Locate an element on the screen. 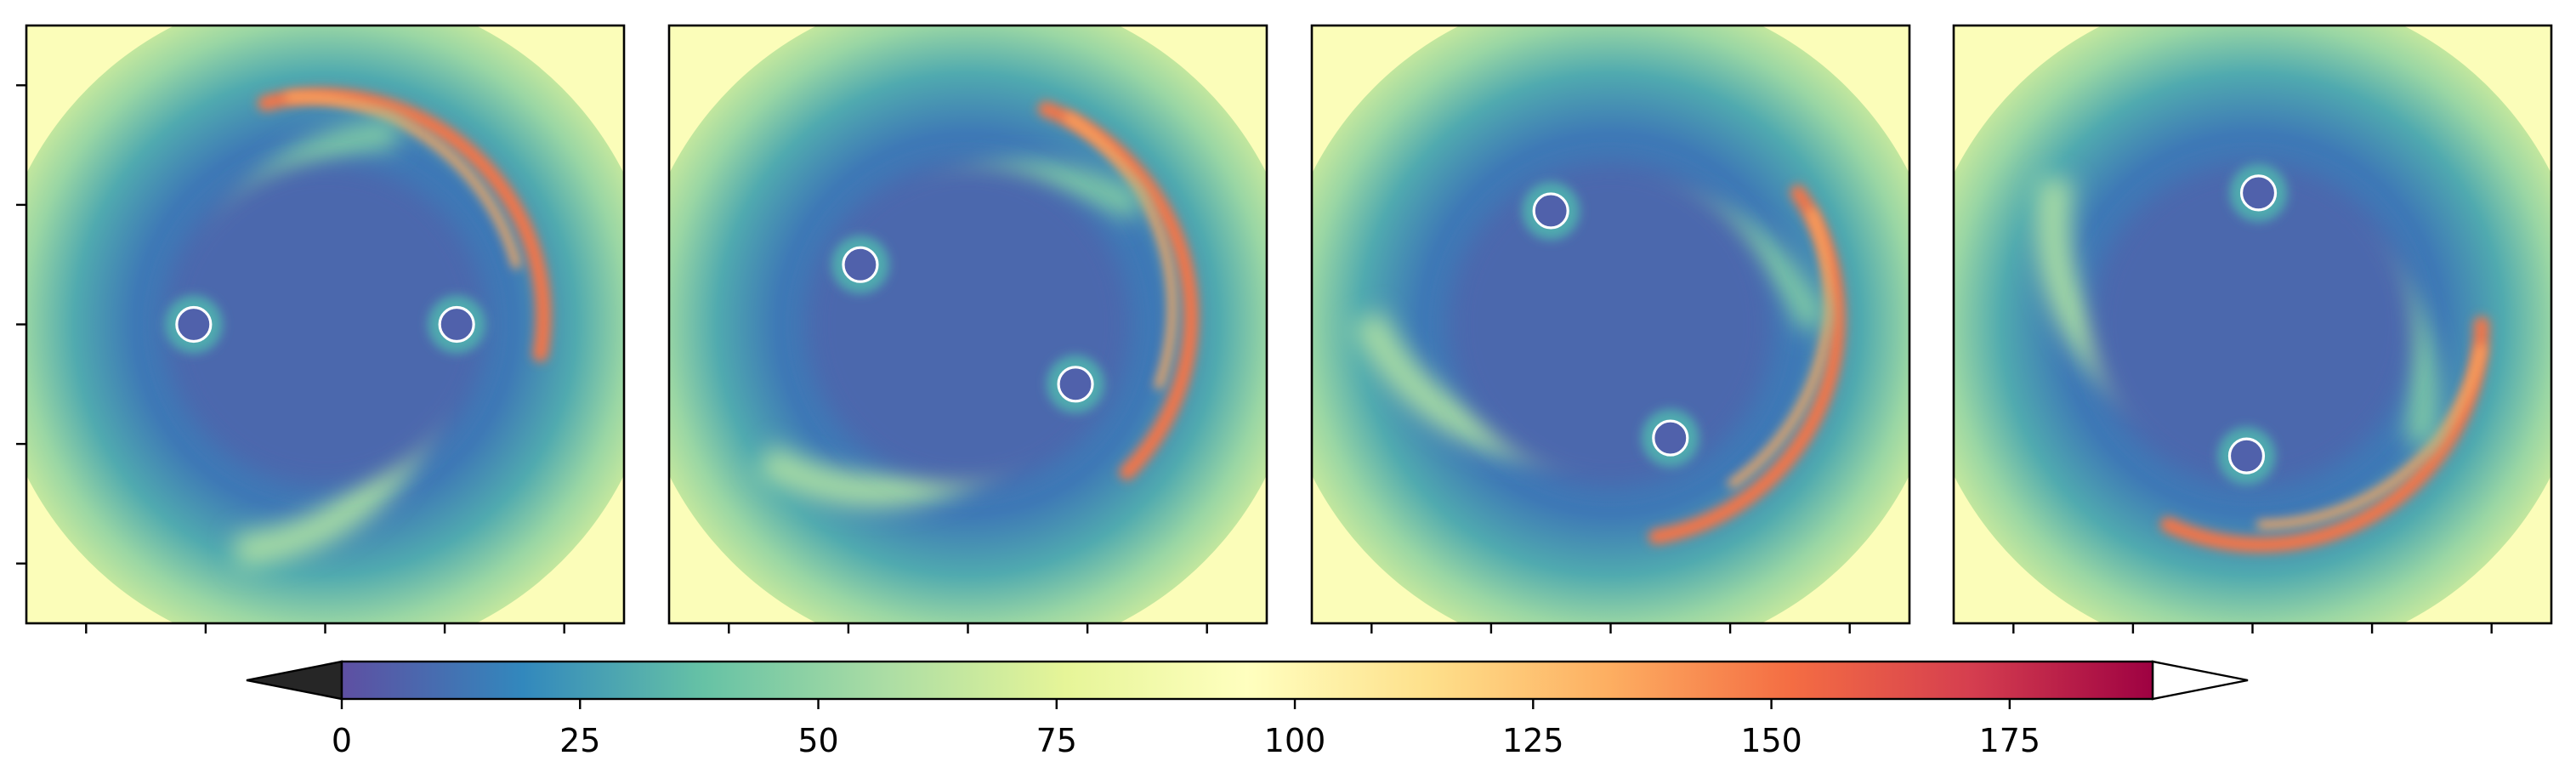 The image size is (2576, 784). colorbar: 0 25 50 75 100 125 150 175 is located at coordinates (1248, 709).